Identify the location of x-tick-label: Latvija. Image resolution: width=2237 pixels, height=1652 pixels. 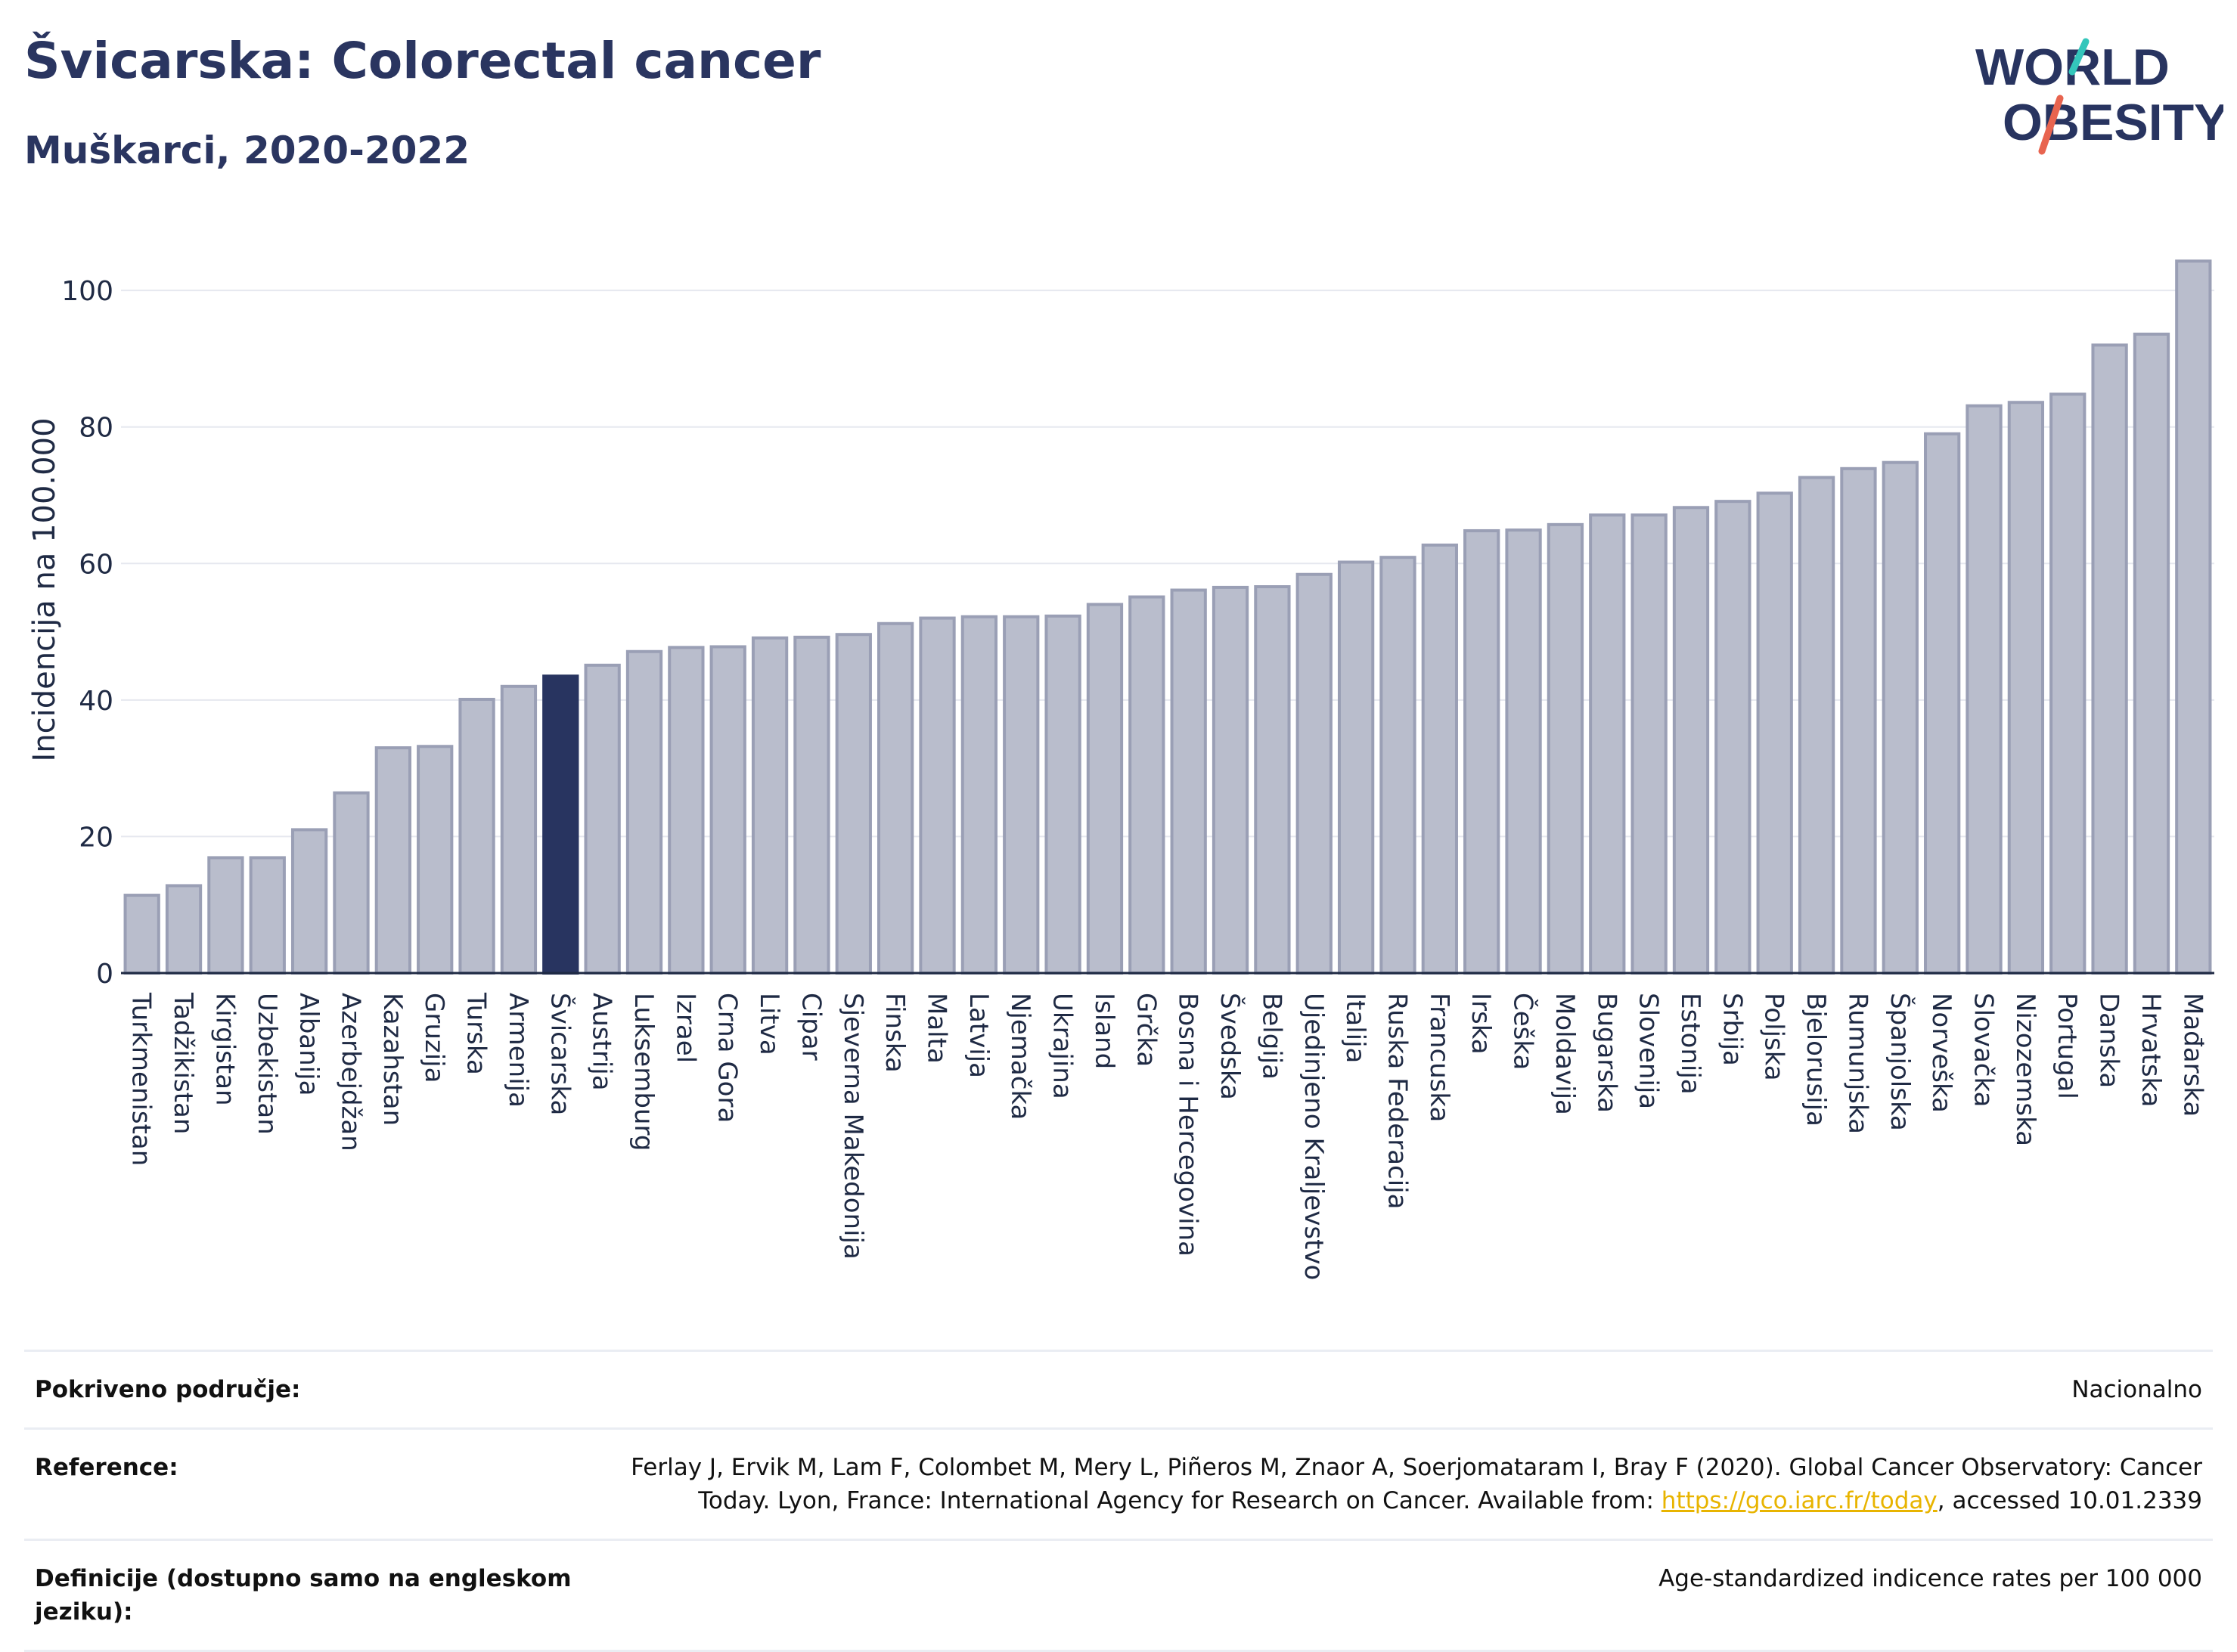
(978, 1036).